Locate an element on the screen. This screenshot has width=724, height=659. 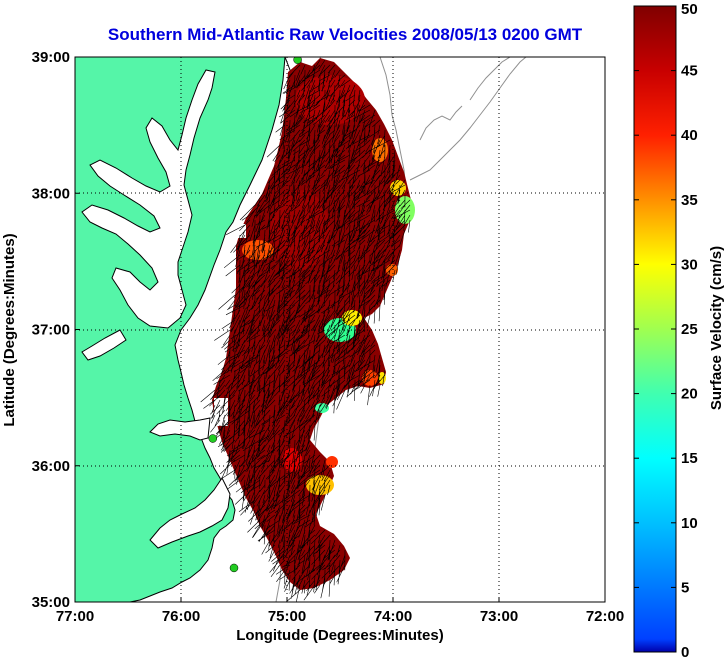
y-tick-label: 37:00 is located at coordinates (51, 330).